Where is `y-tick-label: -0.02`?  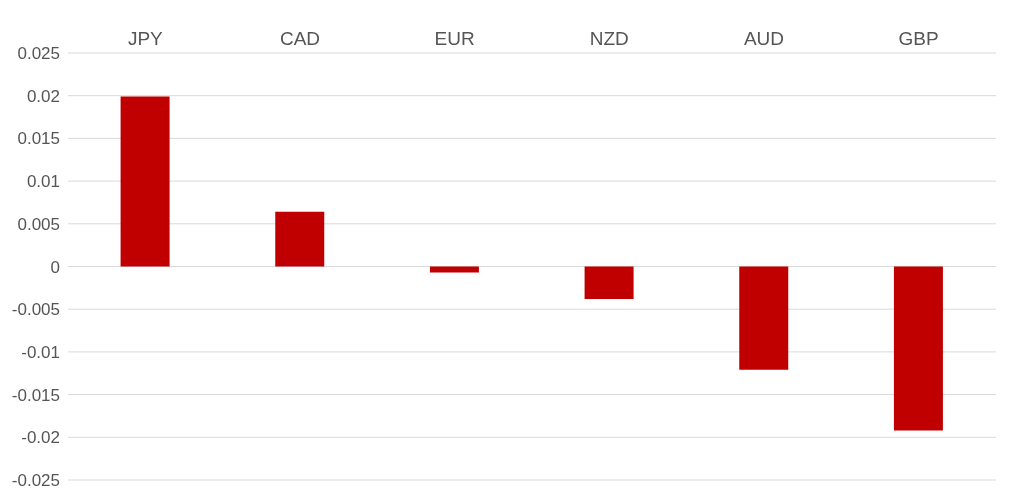
y-tick-label: -0.02 is located at coordinates (40, 438).